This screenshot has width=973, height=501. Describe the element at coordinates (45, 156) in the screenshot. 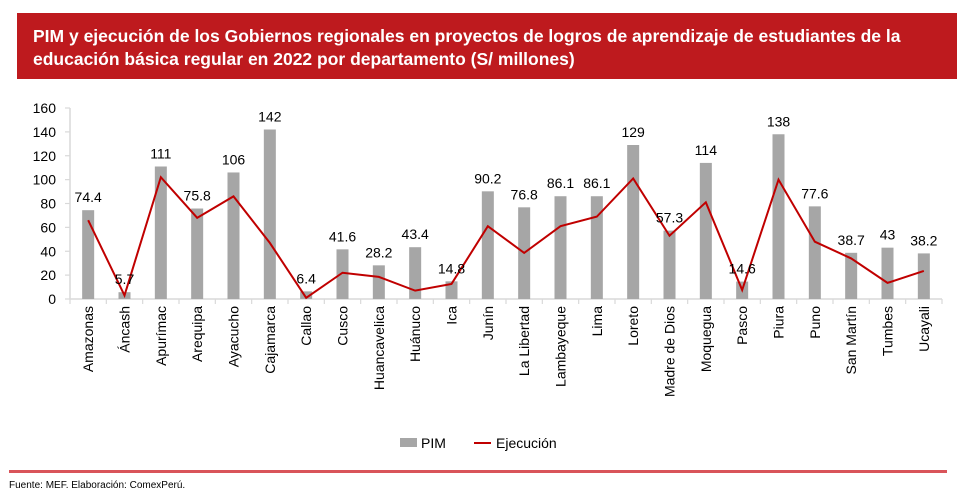

I see `y-tick-label: 120` at that location.